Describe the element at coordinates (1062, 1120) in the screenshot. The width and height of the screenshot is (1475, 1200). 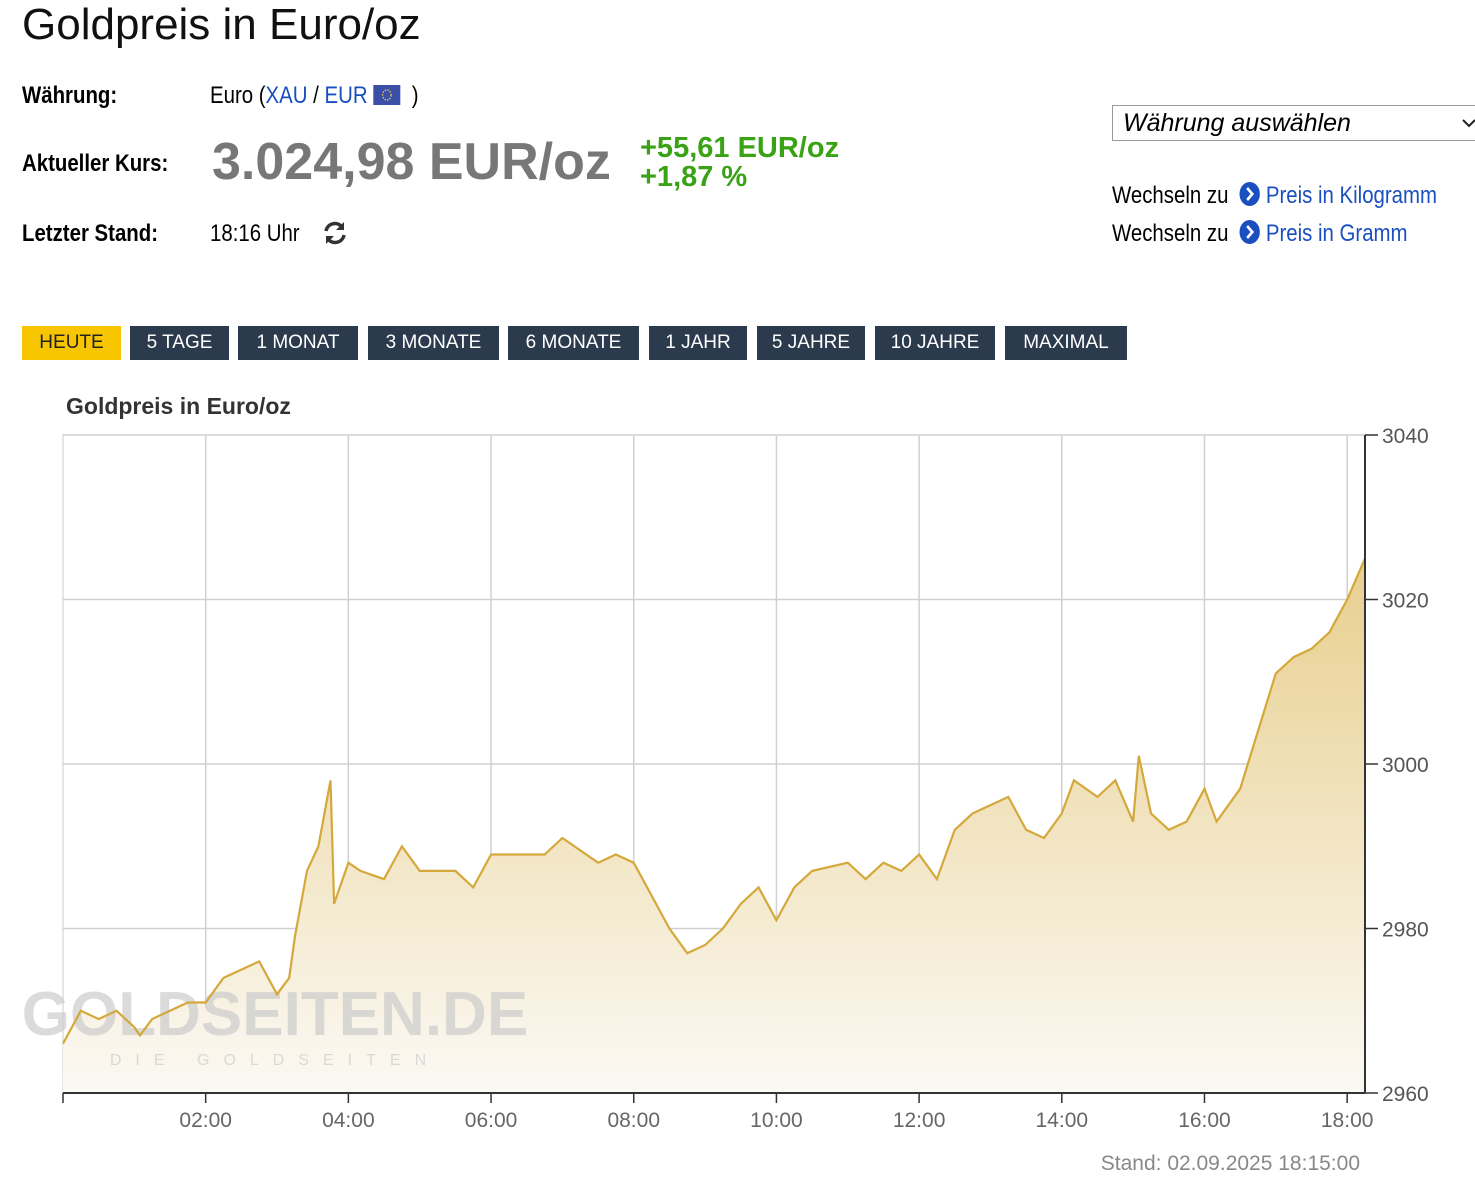
I see `x-tick-label: 14:00` at that location.